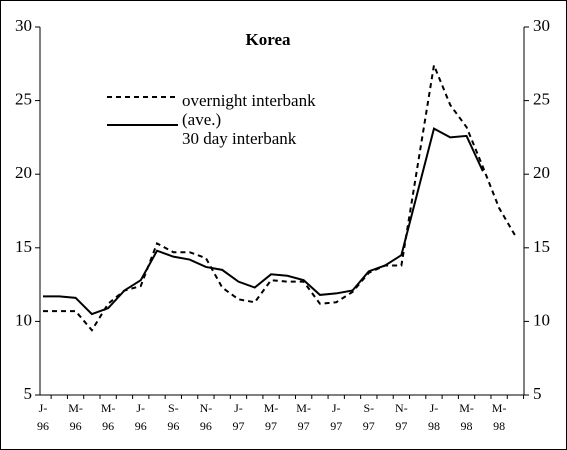 The image size is (567, 450). I want to click on x-tick-label: J-98, so click(434, 417).